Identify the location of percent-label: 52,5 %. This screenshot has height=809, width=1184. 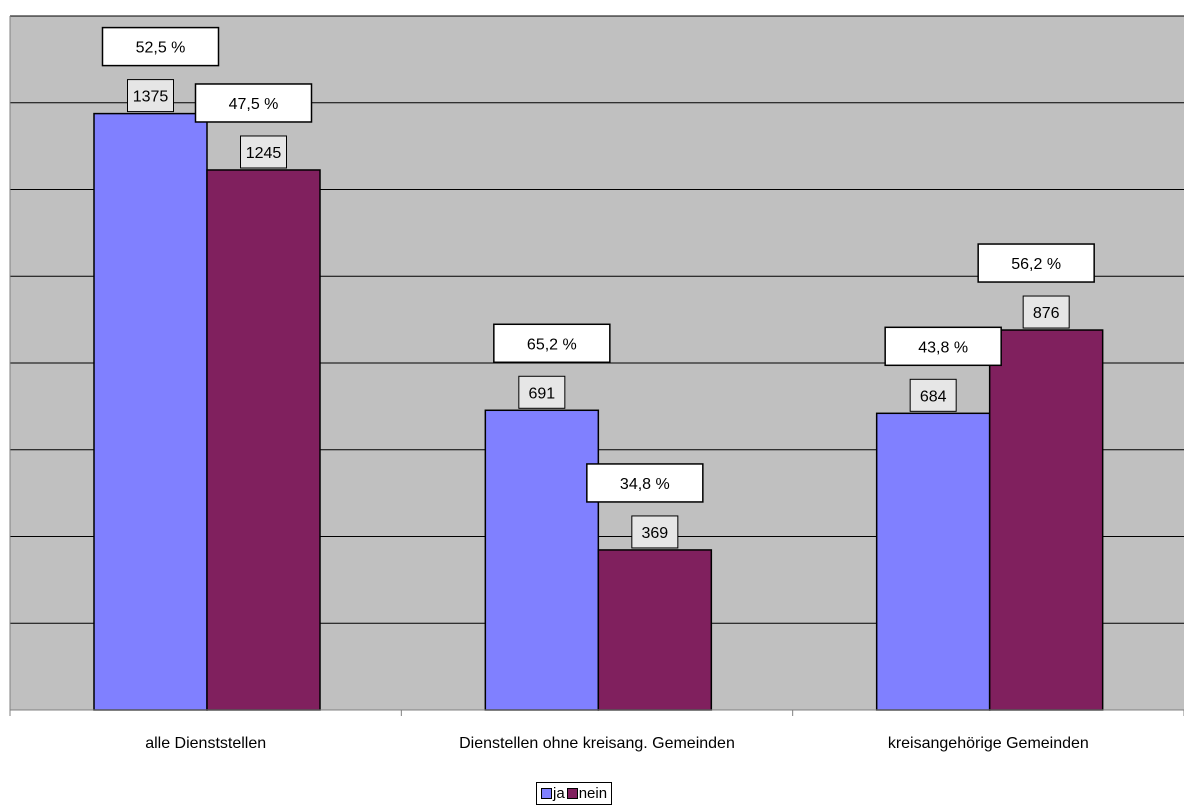
(161, 48).